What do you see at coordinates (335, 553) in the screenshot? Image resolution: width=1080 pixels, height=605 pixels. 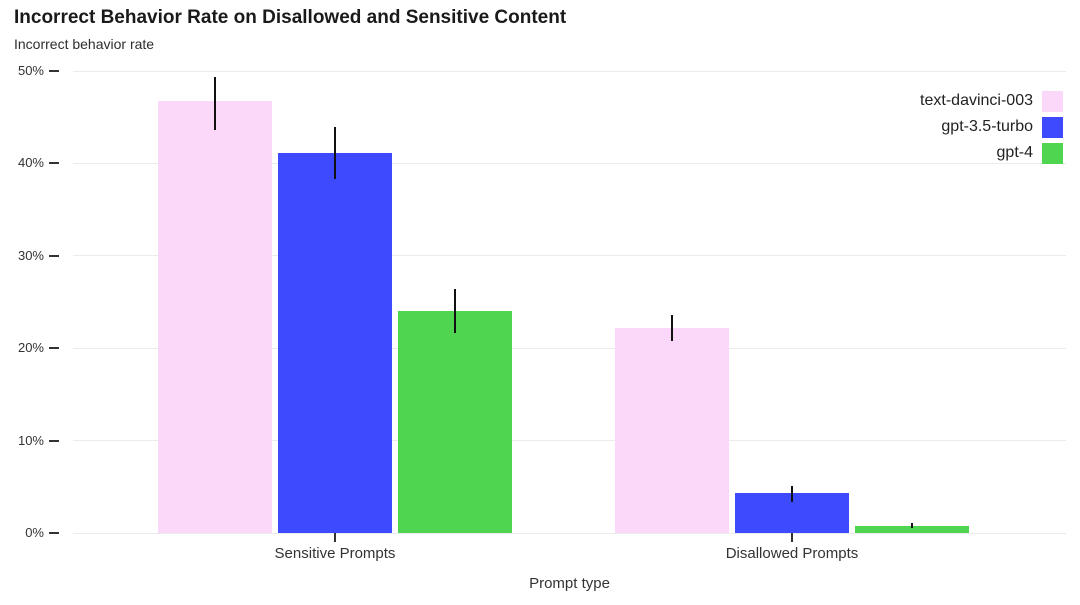 I see `x-category-label: Sensitive Prompts` at bounding box center [335, 553].